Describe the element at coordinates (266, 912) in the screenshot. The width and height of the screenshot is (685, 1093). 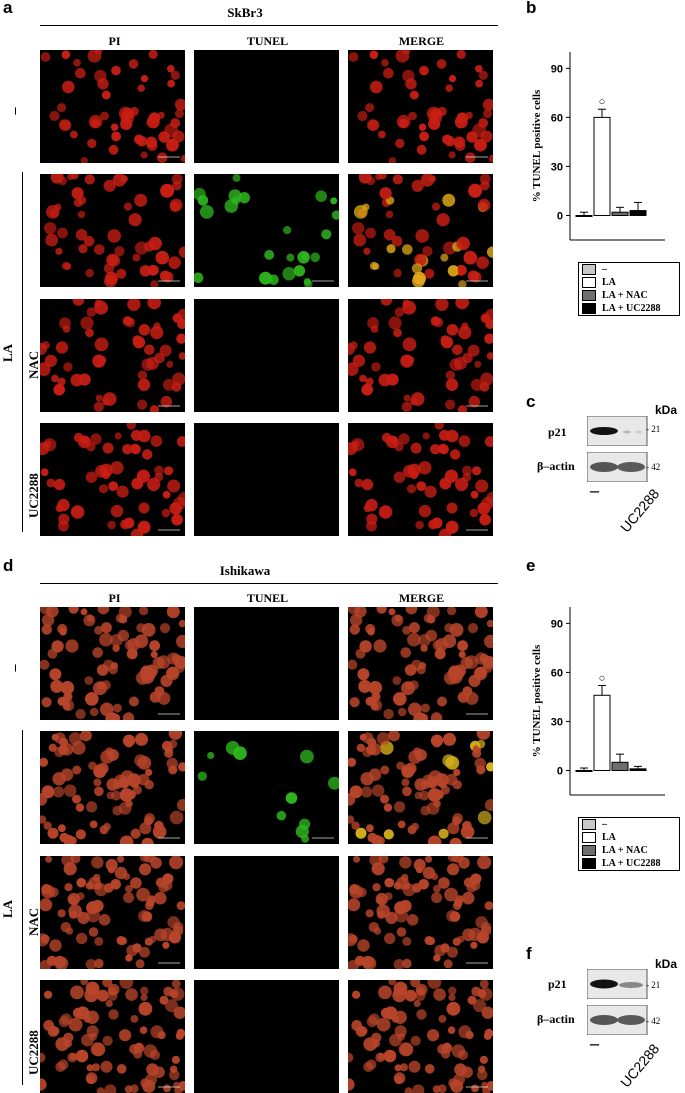
I see `micrograph-tunel-nac-bottom` at that location.